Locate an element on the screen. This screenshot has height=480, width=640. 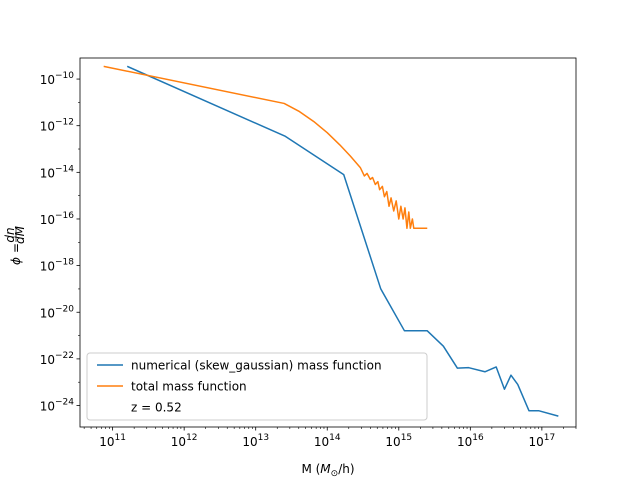
x-axis-label: M (M⊙/h) is located at coordinates (327, 470).